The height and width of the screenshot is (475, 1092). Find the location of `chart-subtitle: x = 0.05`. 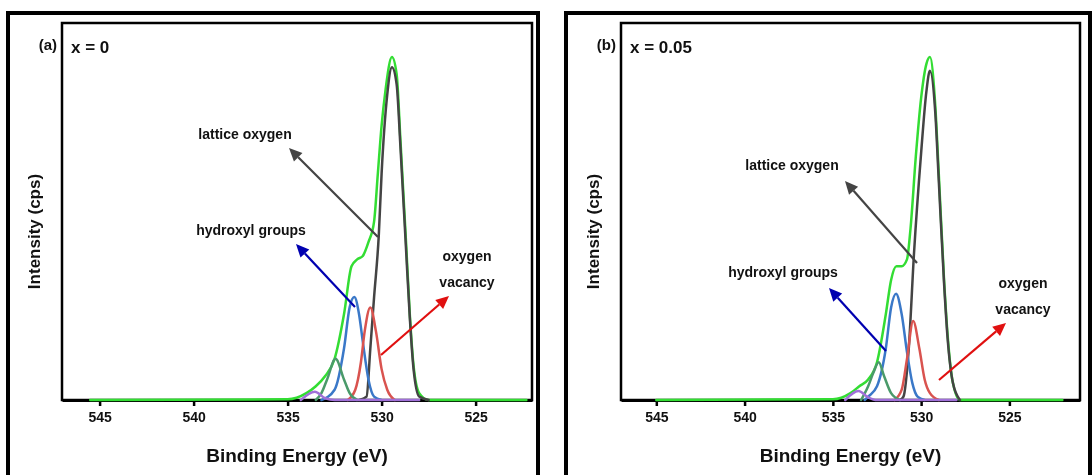

chart-subtitle: x = 0.05 is located at coordinates (661, 47).